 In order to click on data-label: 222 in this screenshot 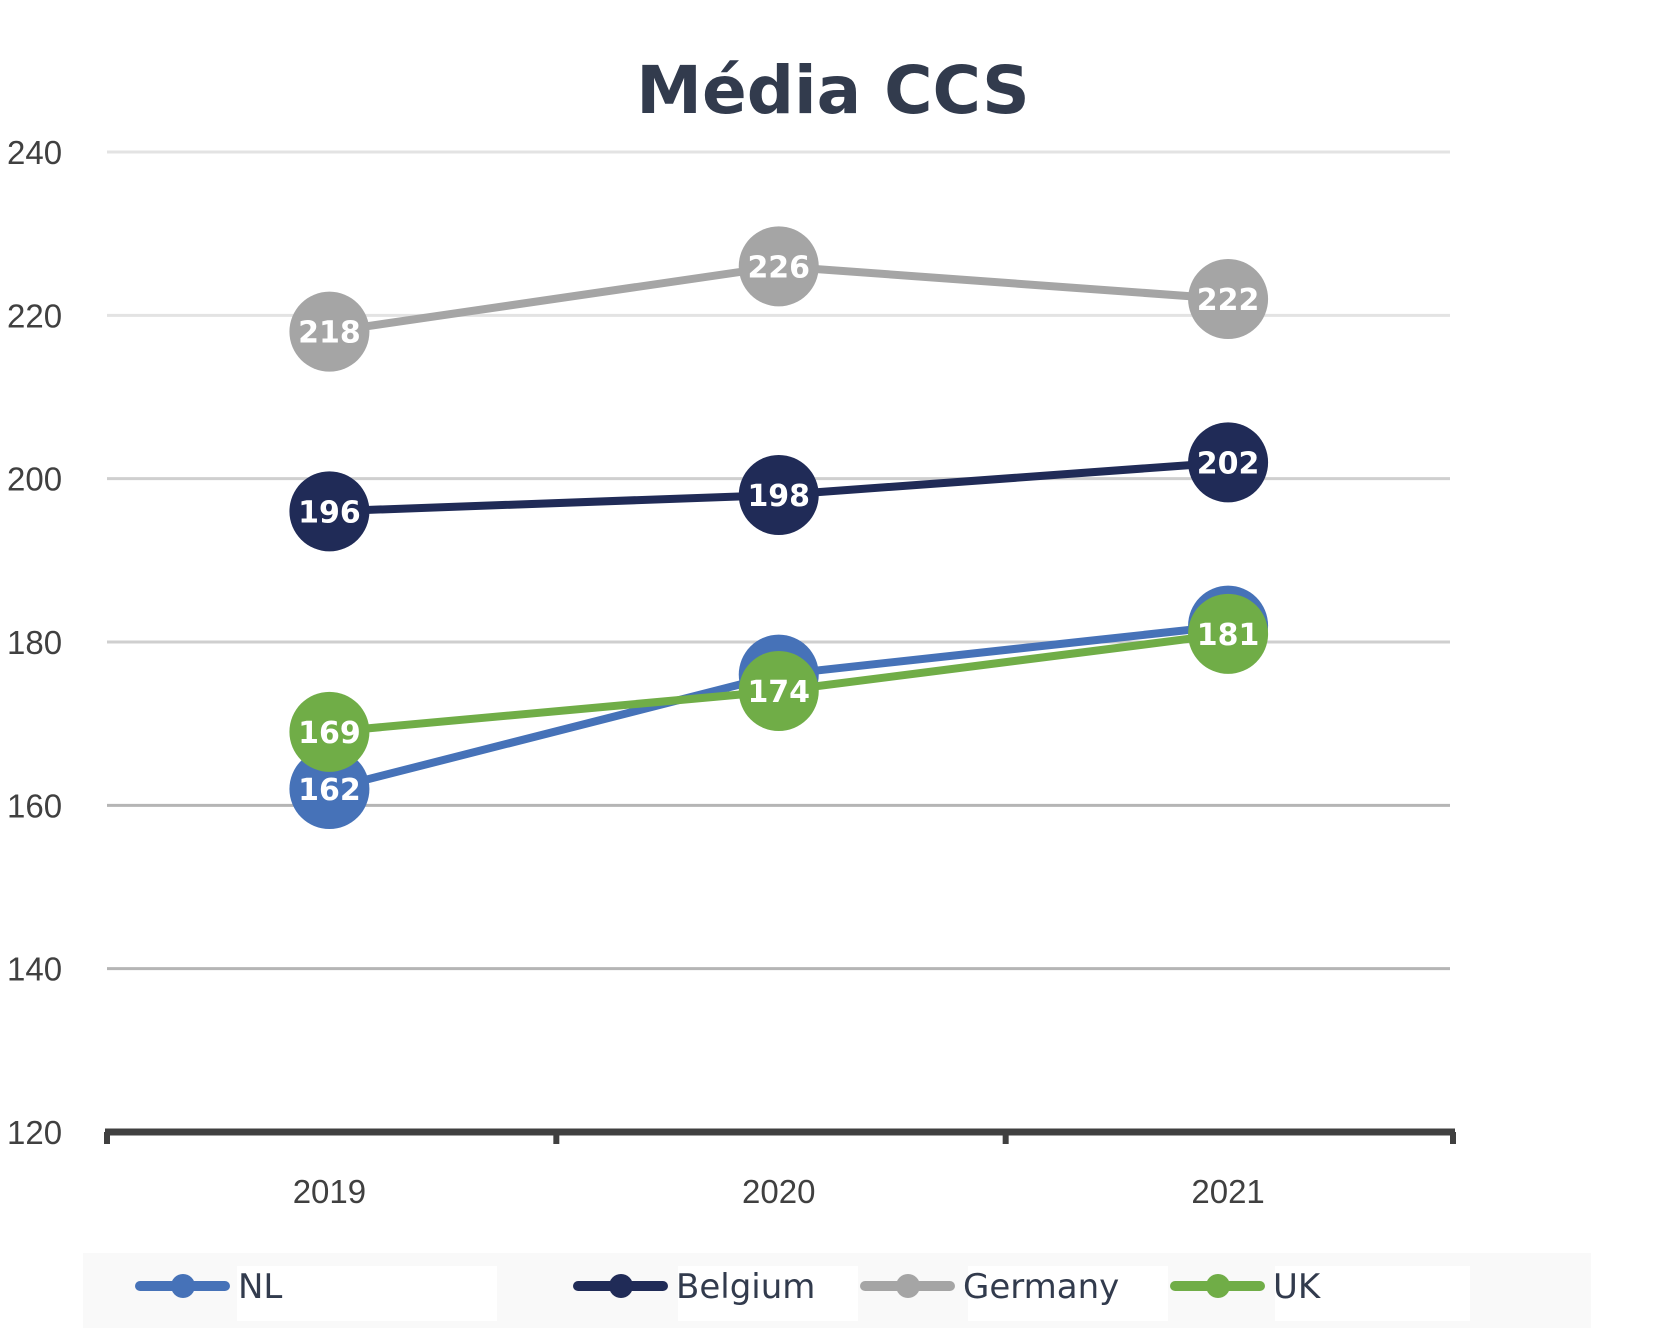, I will do `click(1228, 300)`.